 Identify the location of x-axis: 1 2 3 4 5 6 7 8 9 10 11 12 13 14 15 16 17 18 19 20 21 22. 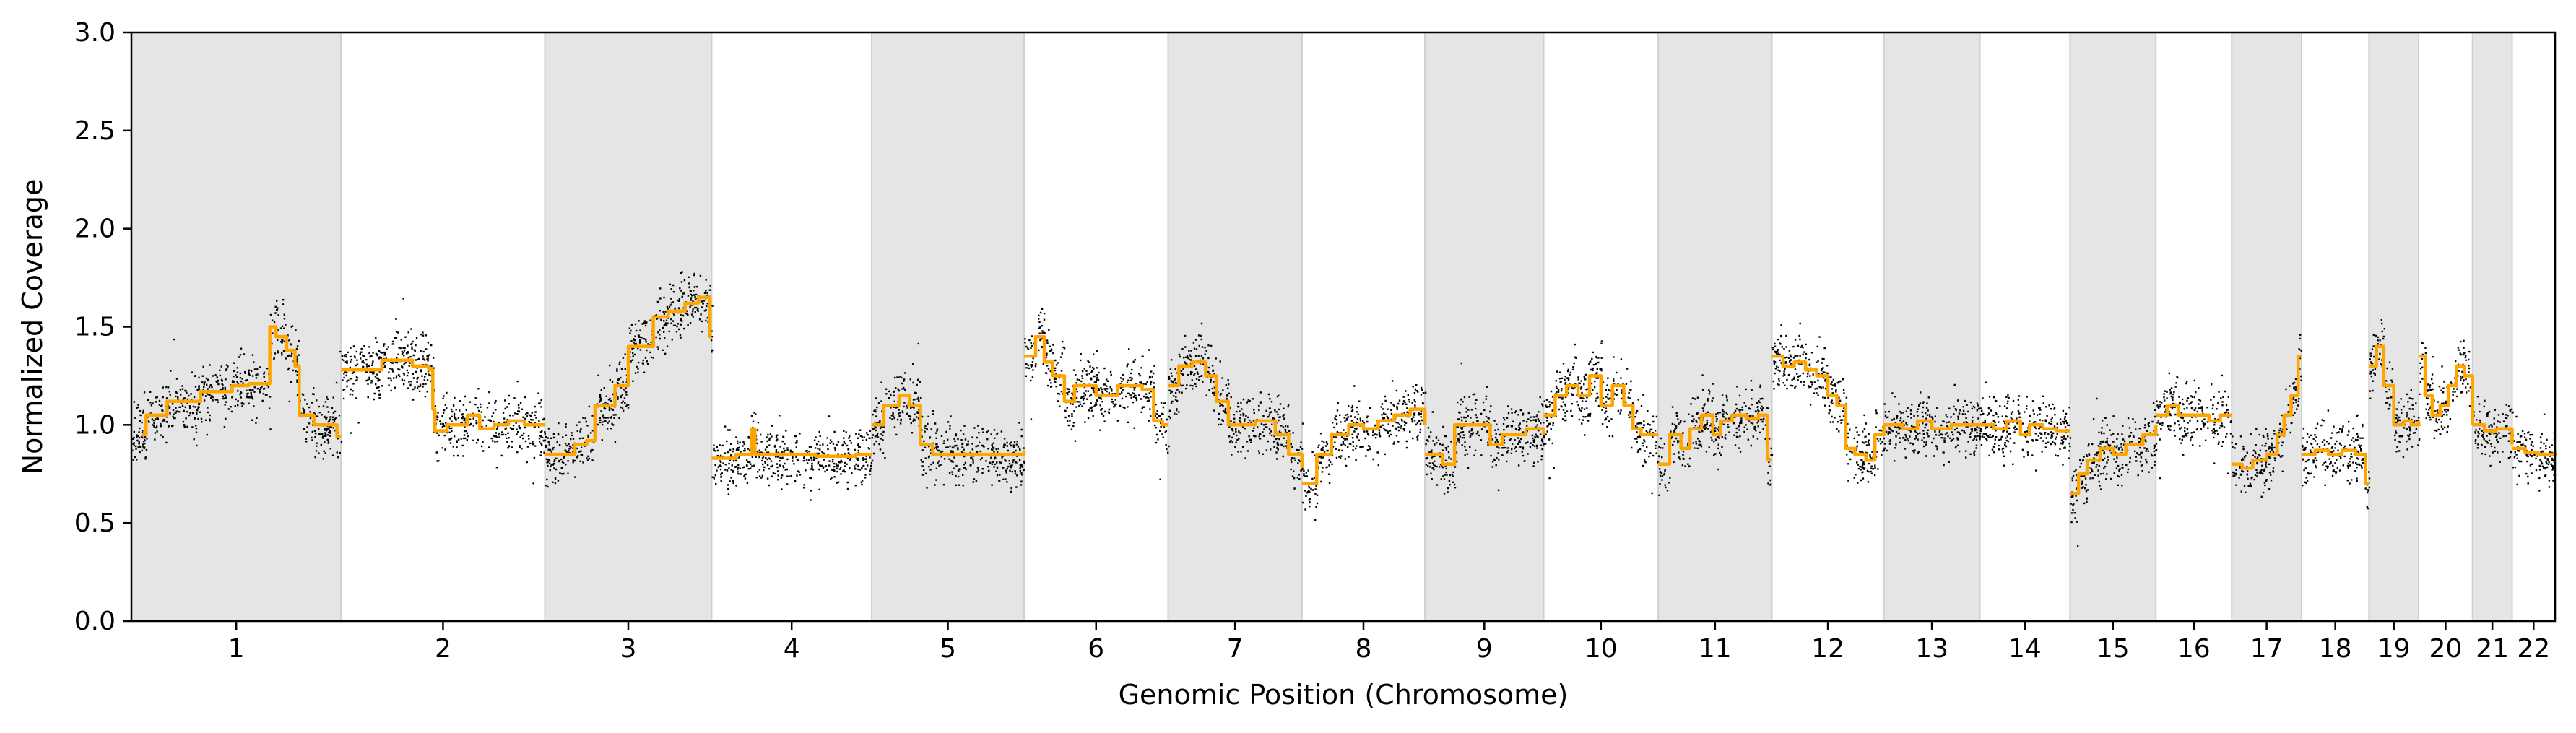
(1389, 642).